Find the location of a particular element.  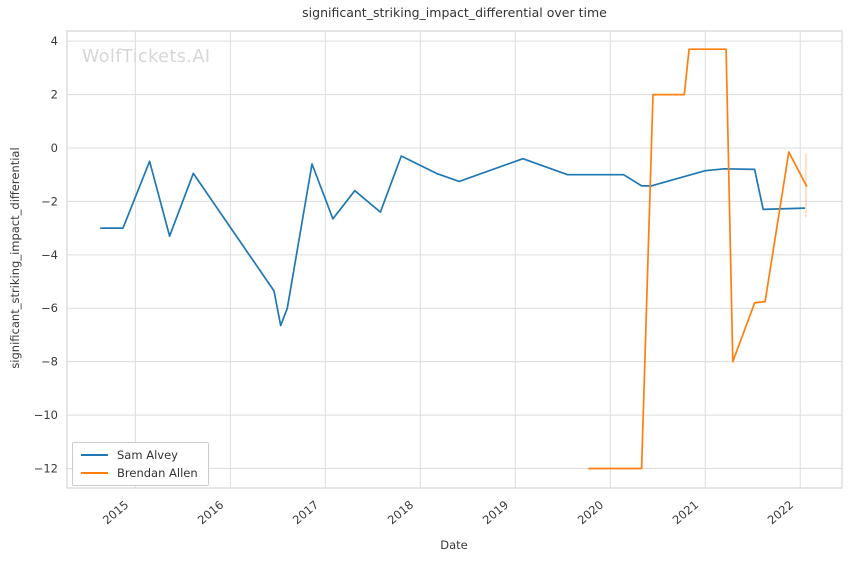

legend-item-sam-alvey: Sam Alvey is located at coordinates (139, 455).